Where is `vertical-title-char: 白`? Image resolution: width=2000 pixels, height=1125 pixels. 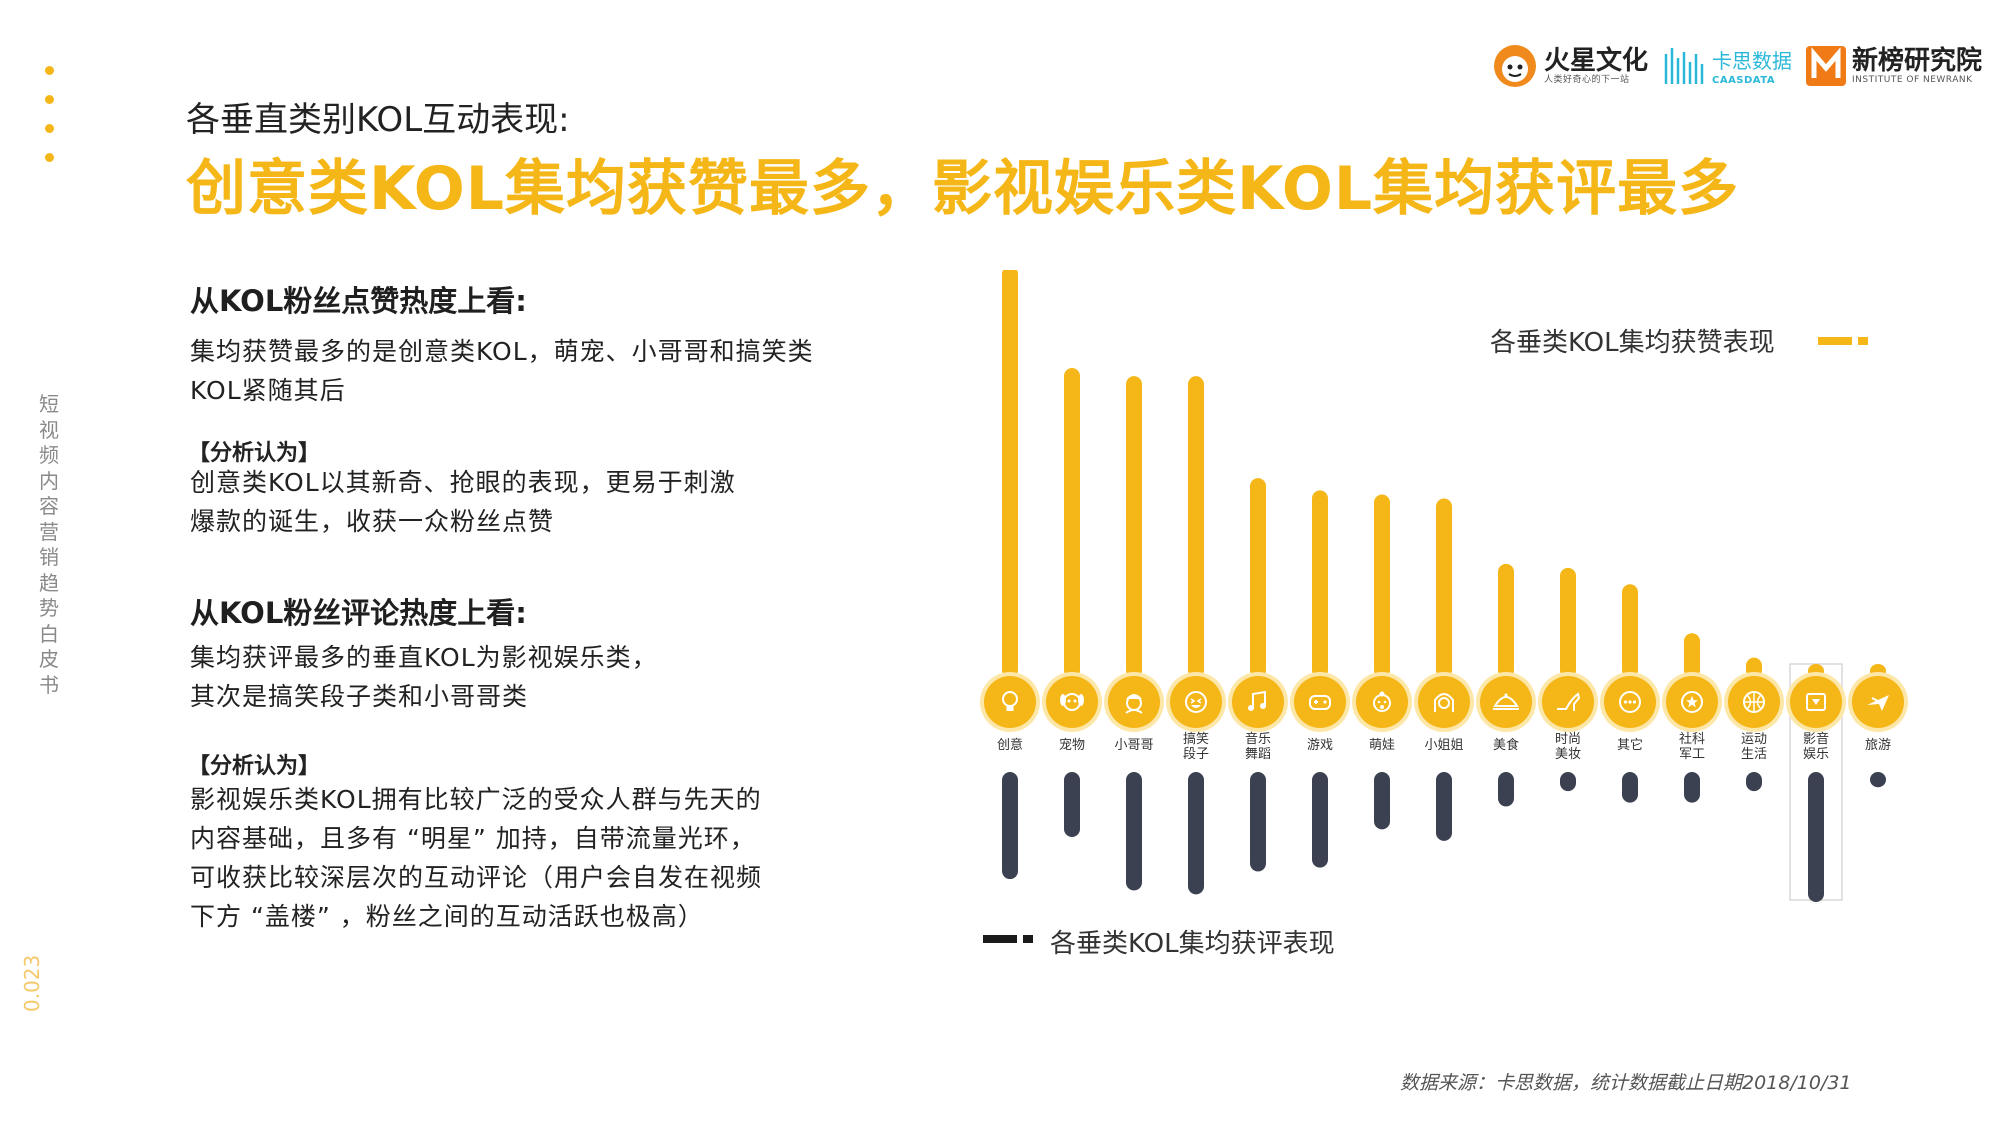 vertical-title-char: 白 is located at coordinates (49, 633).